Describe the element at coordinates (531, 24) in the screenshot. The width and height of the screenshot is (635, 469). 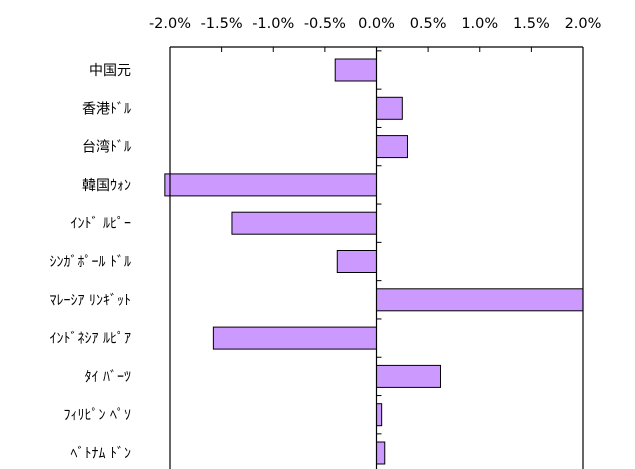
I see `x-tick-label: 1.5%` at that location.